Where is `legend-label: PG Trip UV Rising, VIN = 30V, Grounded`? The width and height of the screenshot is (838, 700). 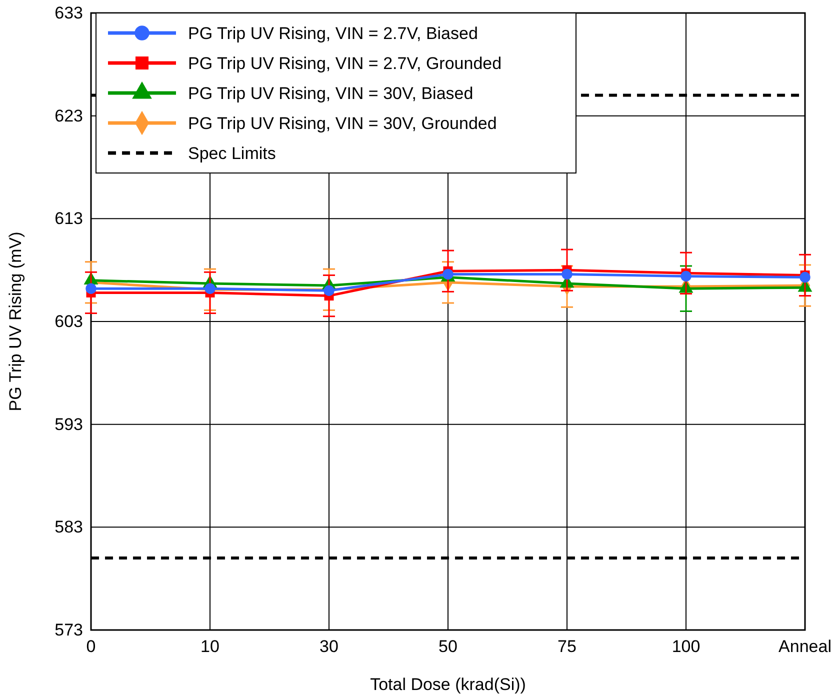
legend-label: PG Trip UV Rising, VIN = 30V, Grounded is located at coordinates (342, 123).